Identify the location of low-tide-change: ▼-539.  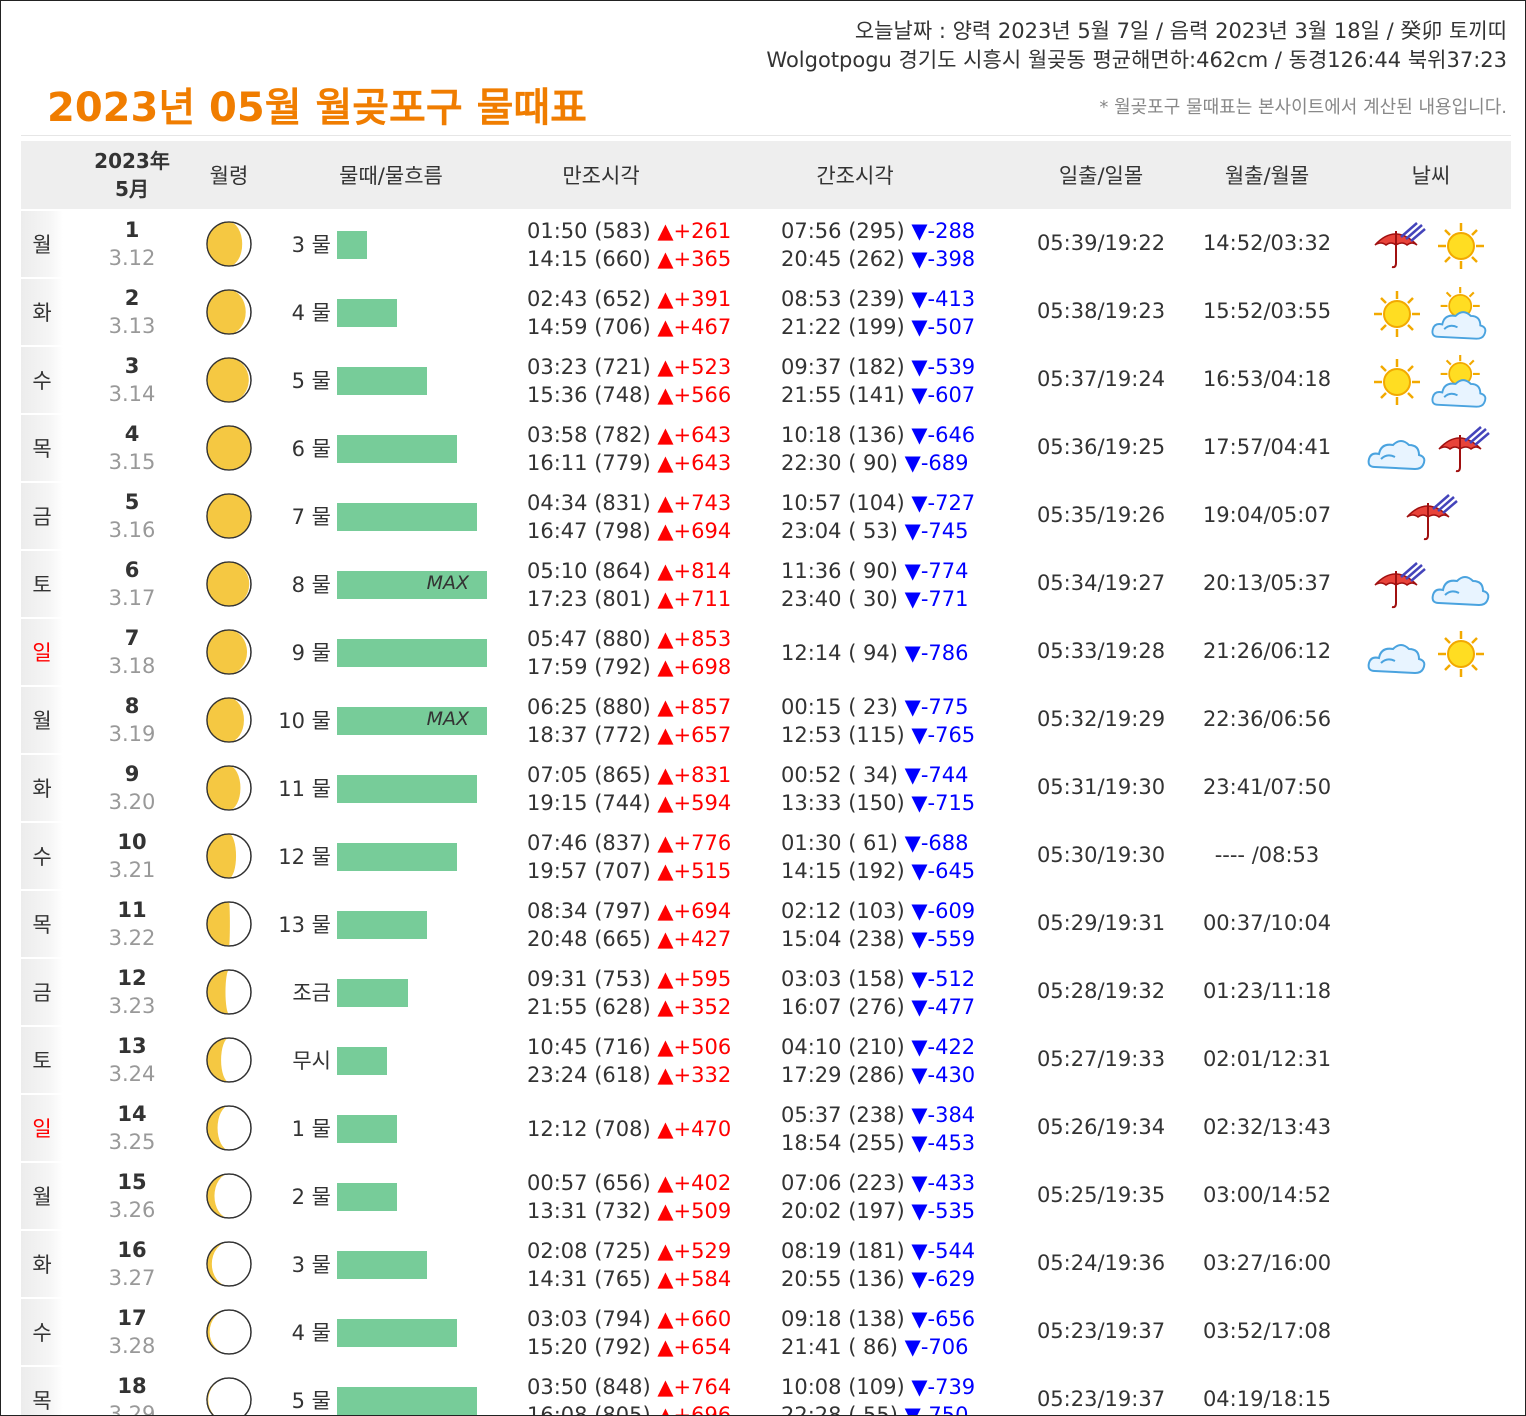
(943, 367).